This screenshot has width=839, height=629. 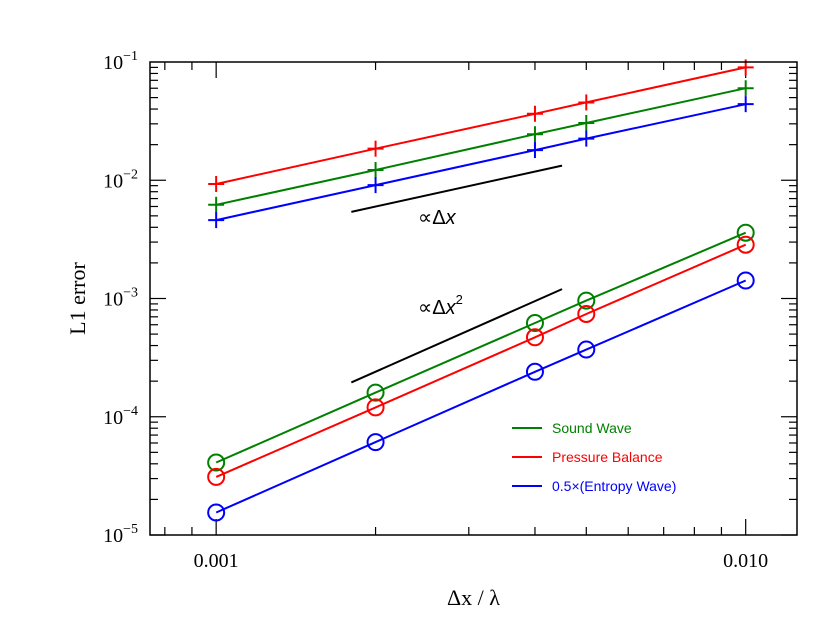 I want to click on legend-label-2: 0.5×(Entropy Wave), so click(x=614, y=486).